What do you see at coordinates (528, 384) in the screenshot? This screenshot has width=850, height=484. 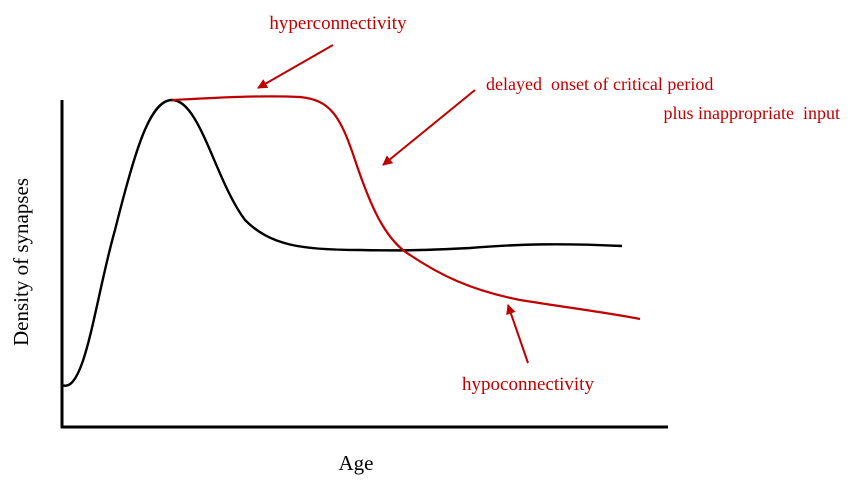 I see `hypoconnectivity-label: hypoconnectivity` at bounding box center [528, 384].